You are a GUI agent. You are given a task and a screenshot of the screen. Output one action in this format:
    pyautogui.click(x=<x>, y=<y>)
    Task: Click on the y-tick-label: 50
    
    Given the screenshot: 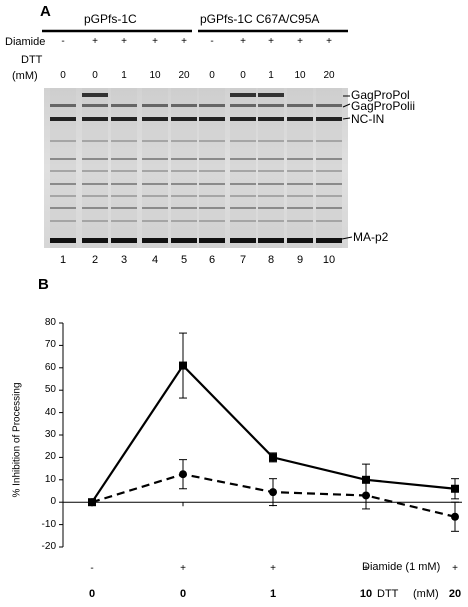 What is the action you would take?
    pyautogui.click(x=50, y=390)
    